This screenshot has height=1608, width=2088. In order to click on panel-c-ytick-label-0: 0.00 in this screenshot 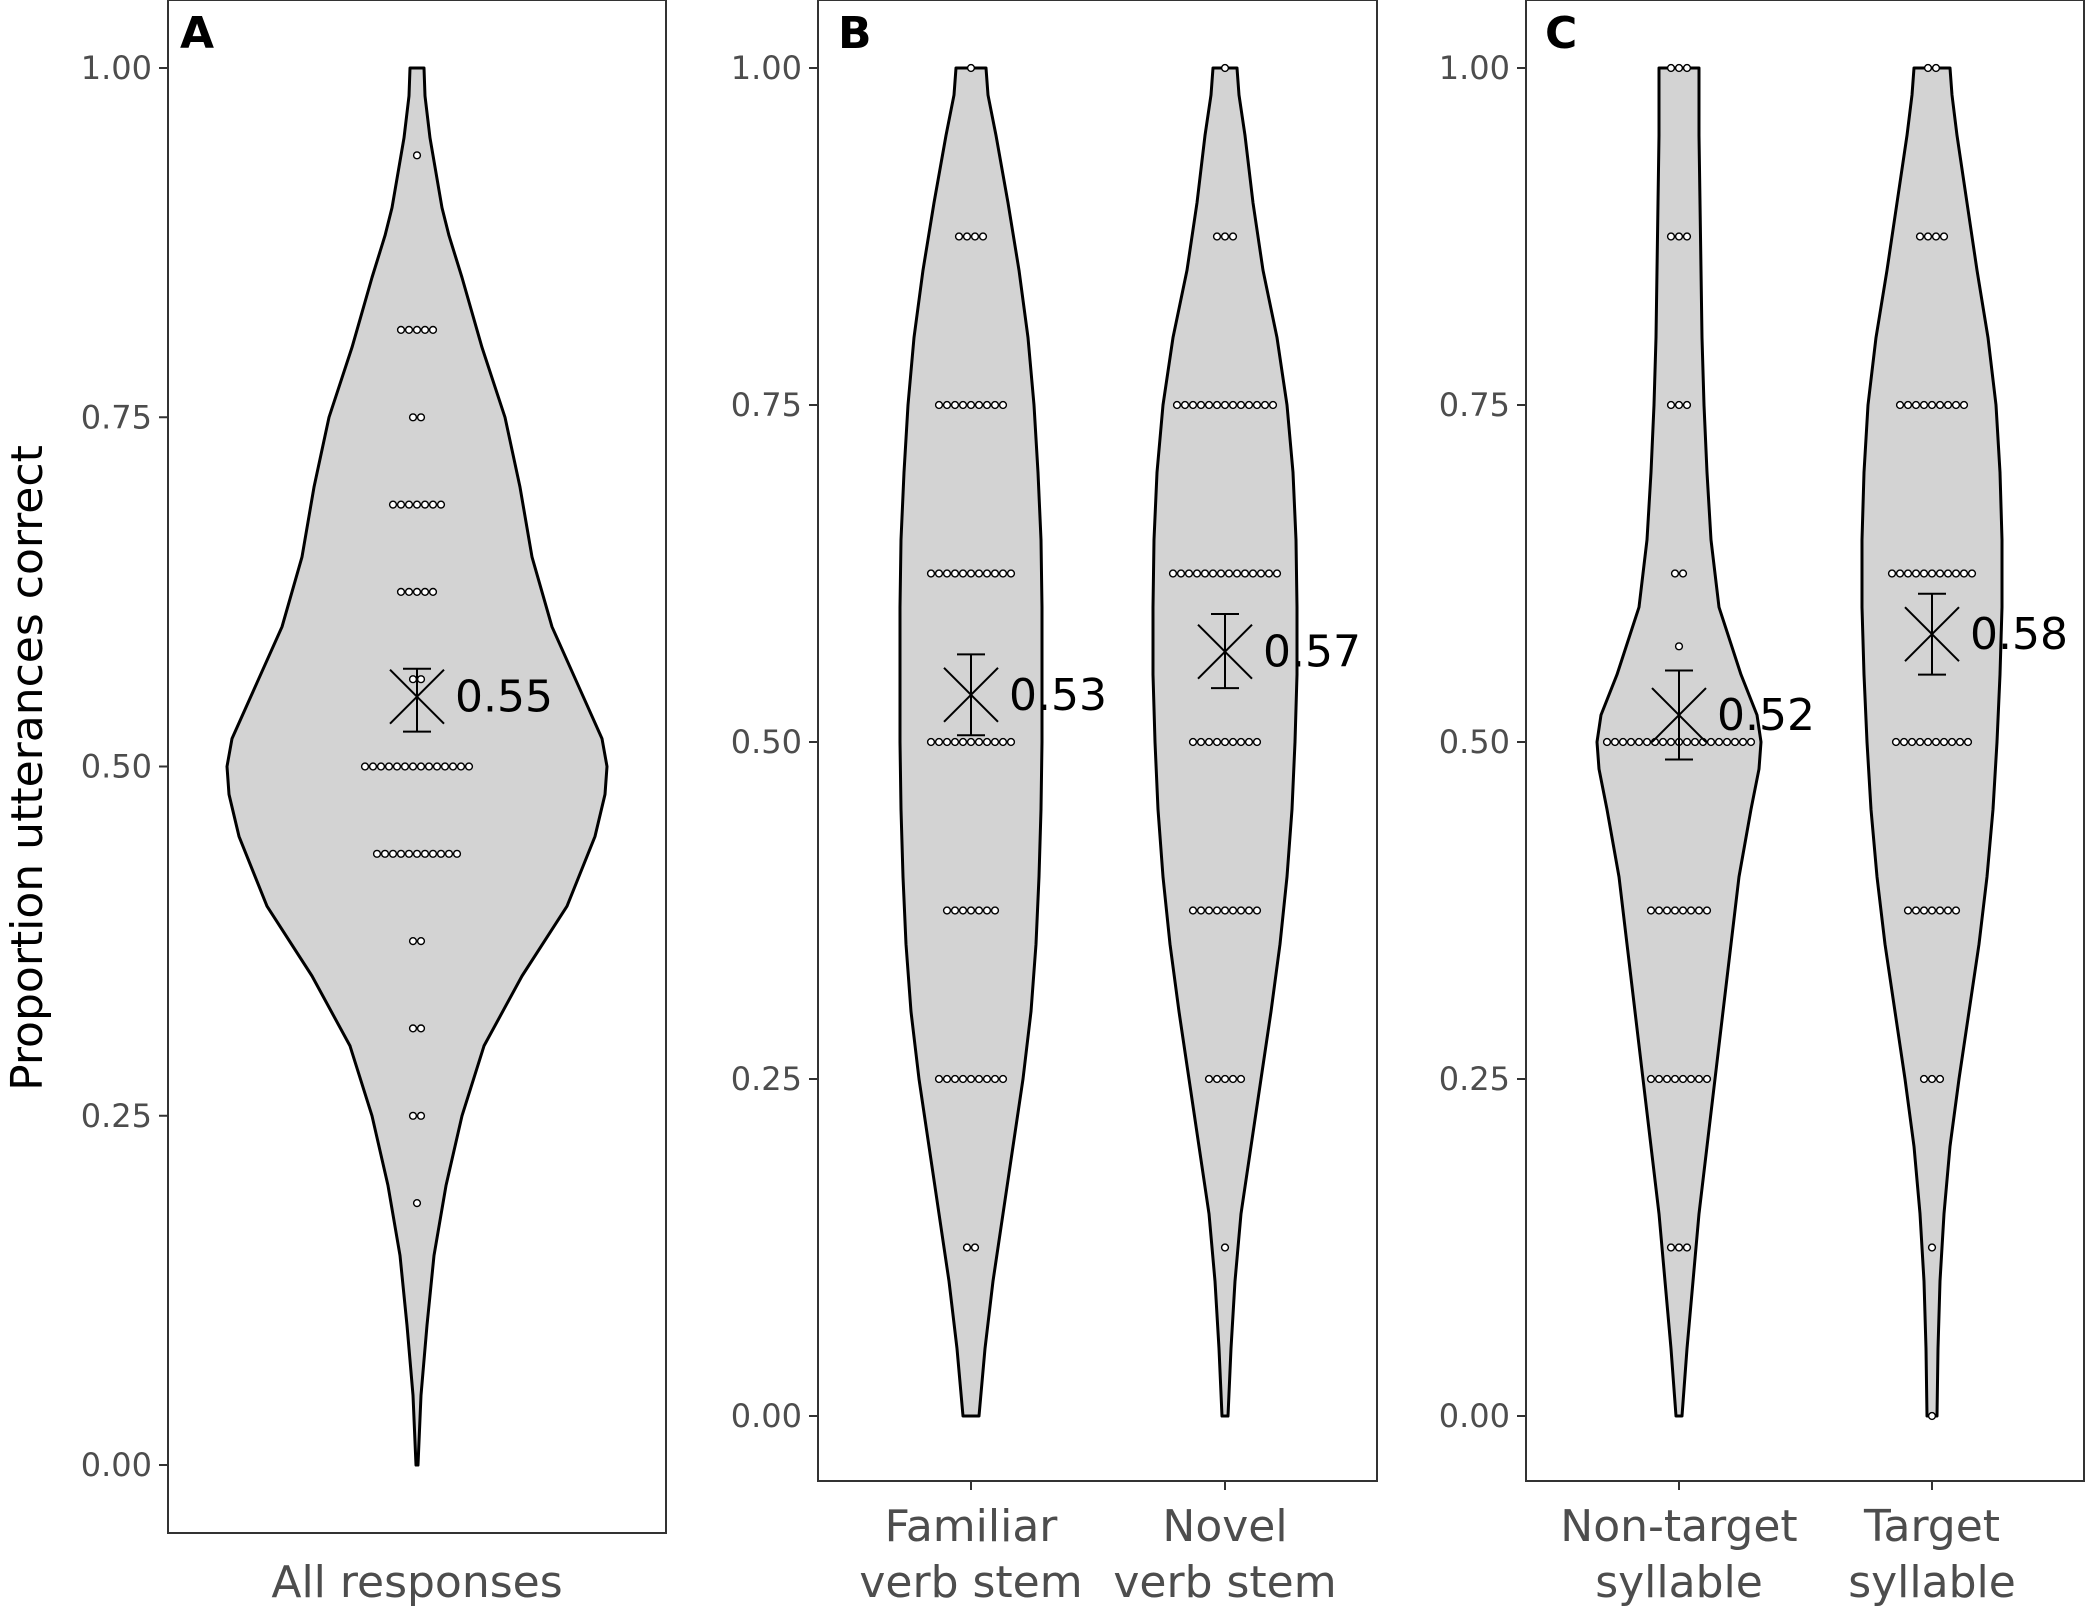, I will do `click(1474, 1416)`.